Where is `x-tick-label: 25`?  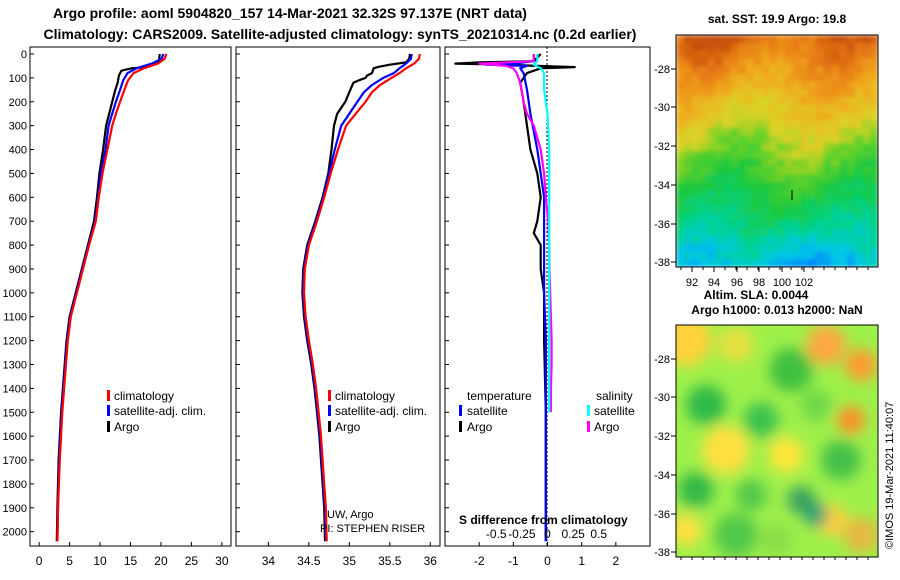
x-tick-label: 25 is located at coordinates (192, 561).